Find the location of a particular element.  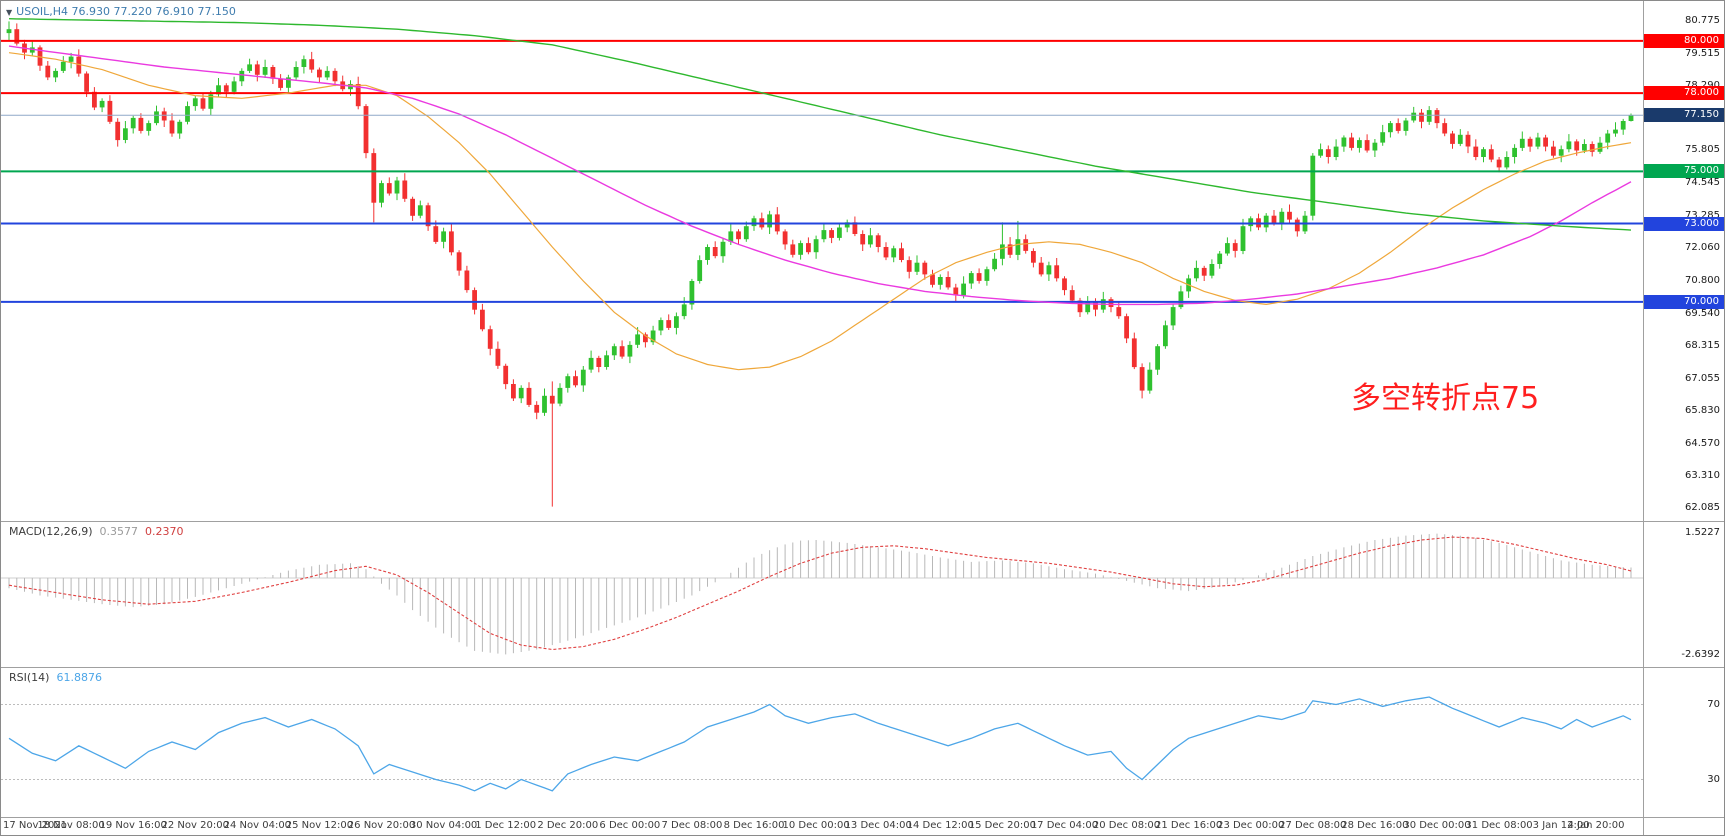

price-axis-label: 72.060 is located at coordinates (1702, 248).